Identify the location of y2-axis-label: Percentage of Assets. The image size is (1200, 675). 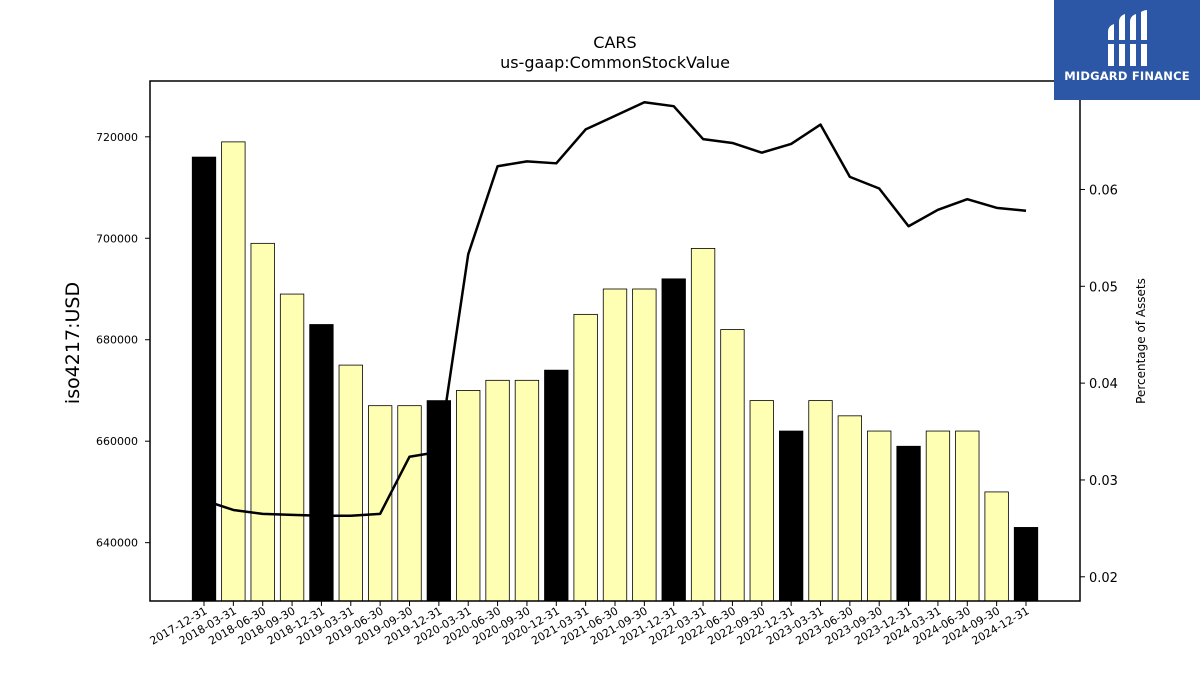
(1141, 341).